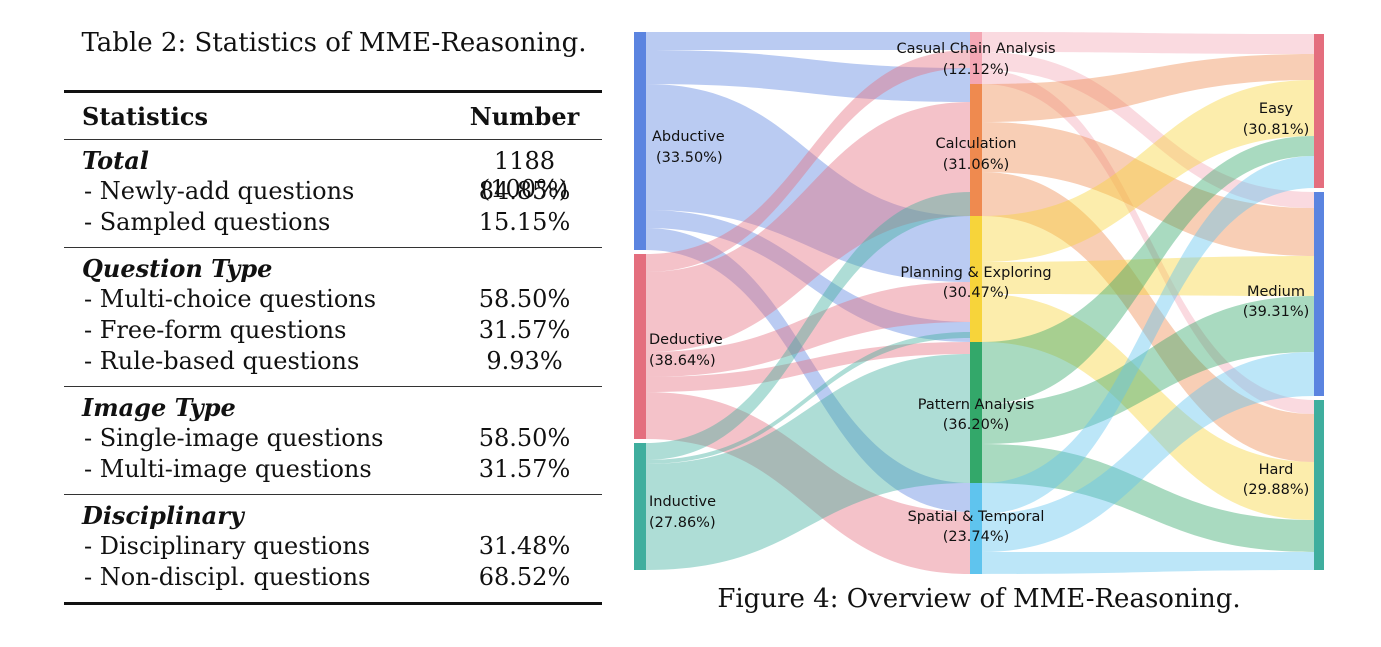 This screenshot has height=647, width=1381. Describe the element at coordinates (976, 165) in the screenshot. I see `node-pct-calculation: (31.06%)` at that location.